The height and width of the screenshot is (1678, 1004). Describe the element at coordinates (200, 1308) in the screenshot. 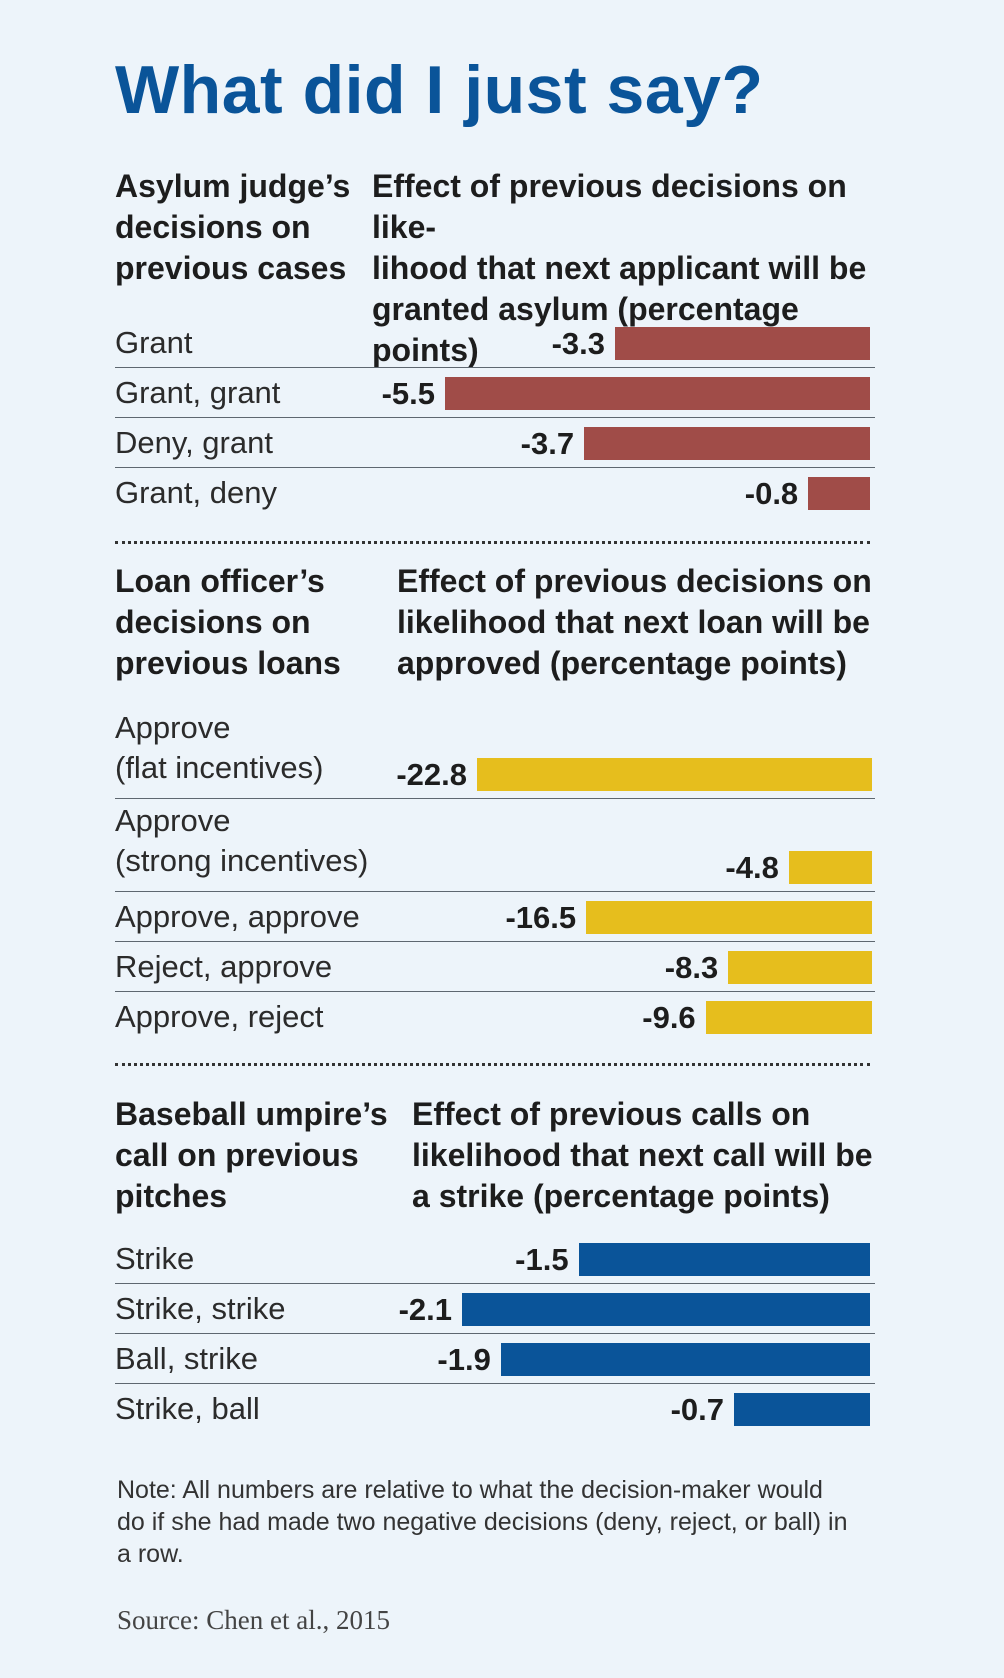

I see `baseball-row-label: Strike, strike` at that location.